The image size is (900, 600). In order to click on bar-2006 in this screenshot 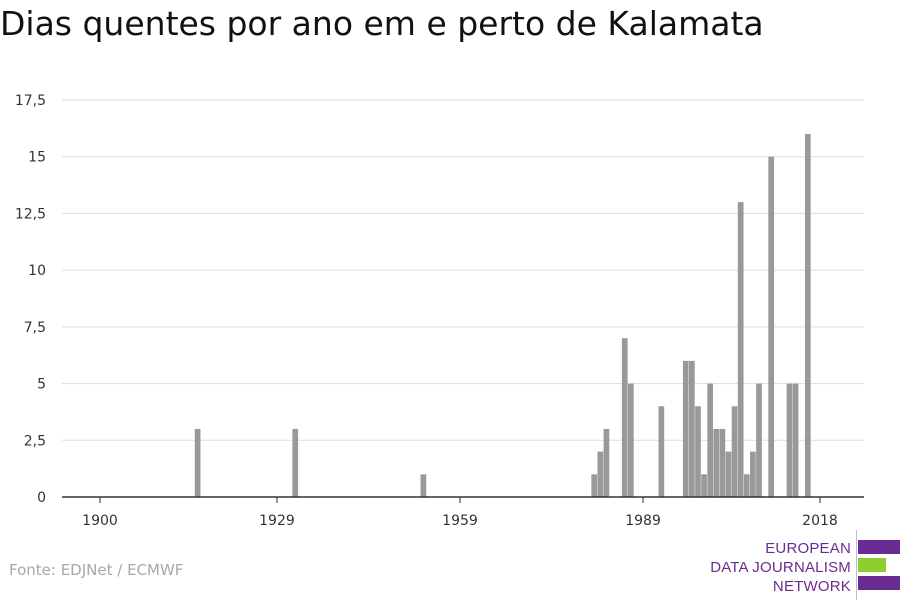, I will do `click(746, 485)`.